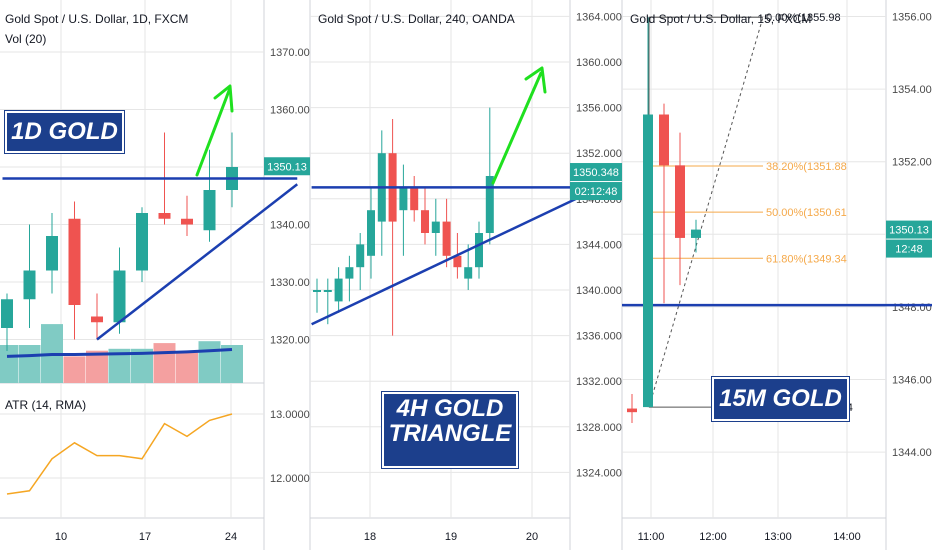  I want to click on h4-timer-tag-bg, so click(596, 191).